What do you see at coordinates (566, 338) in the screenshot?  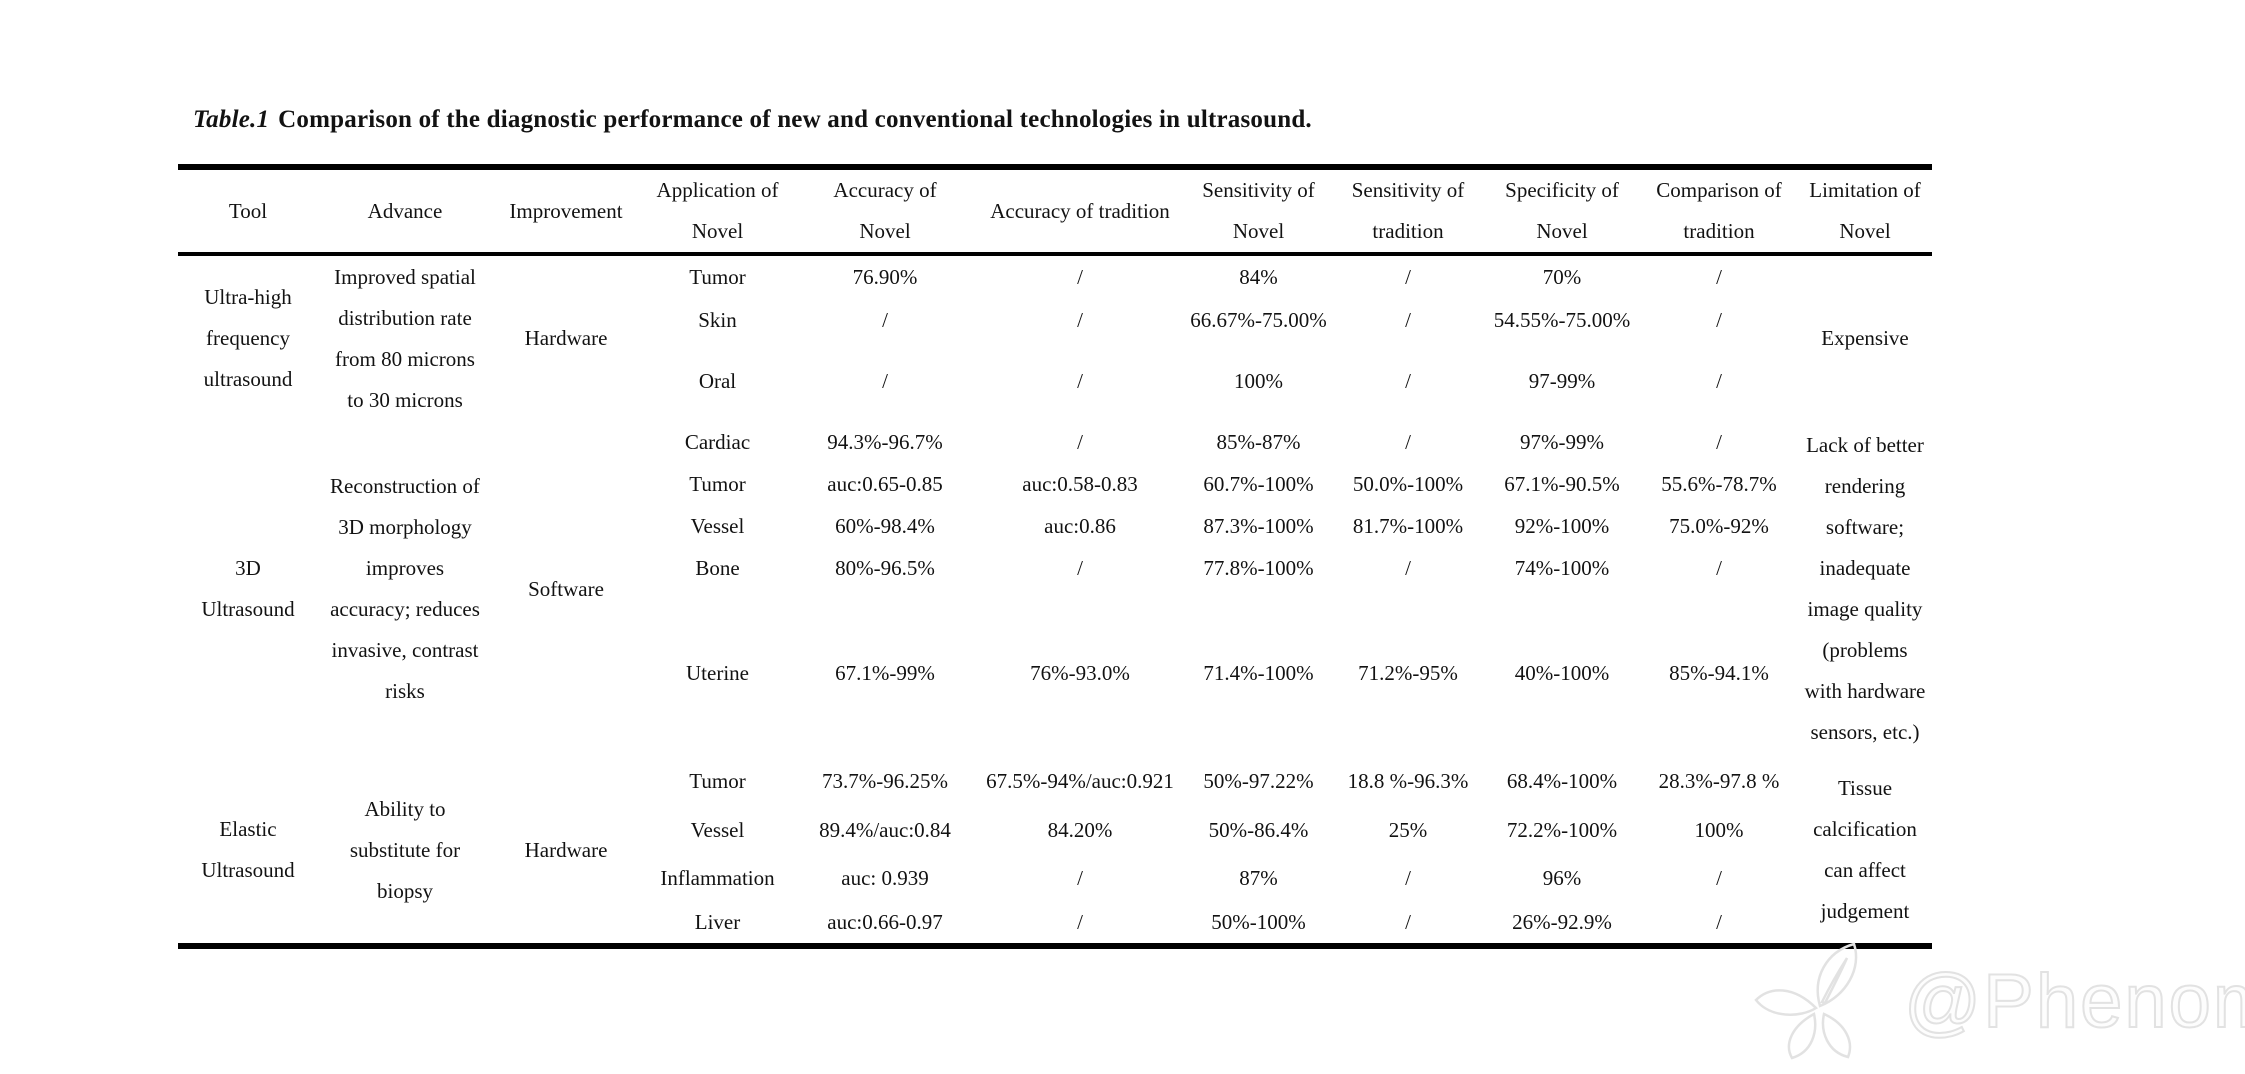 I see `cell-improvement: Hardware` at bounding box center [566, 338].